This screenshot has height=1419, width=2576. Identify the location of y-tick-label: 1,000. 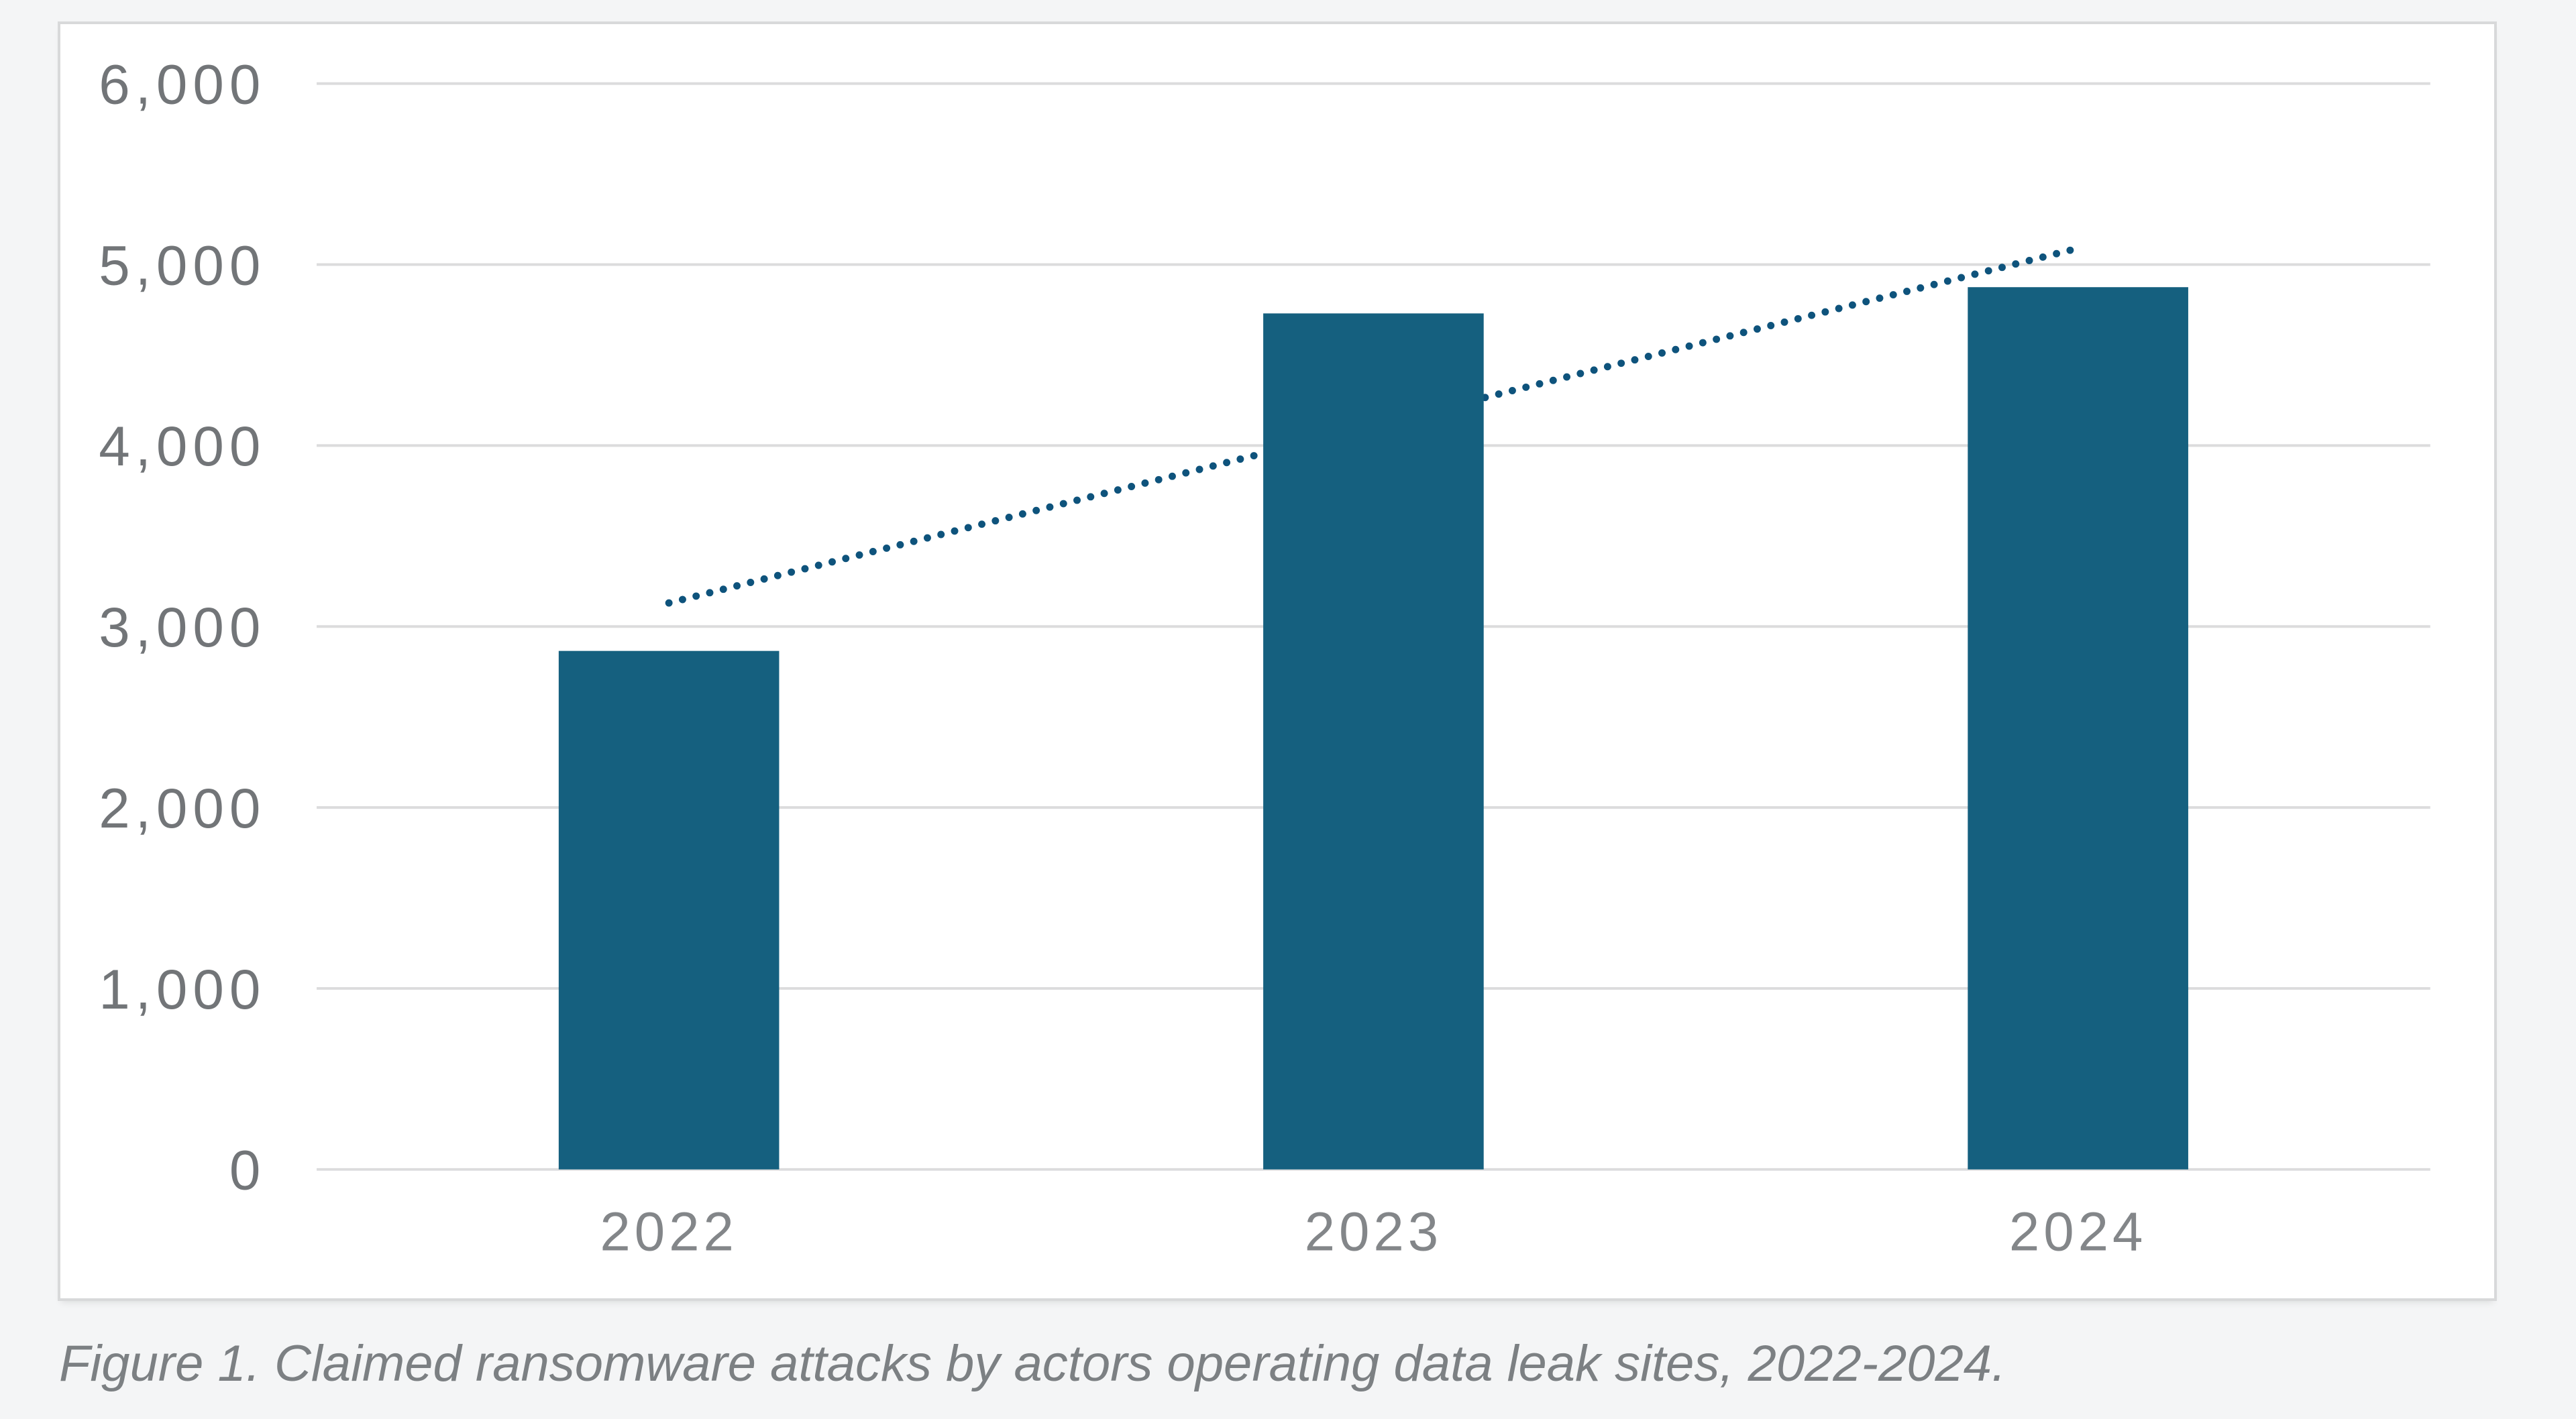
(182, 990).